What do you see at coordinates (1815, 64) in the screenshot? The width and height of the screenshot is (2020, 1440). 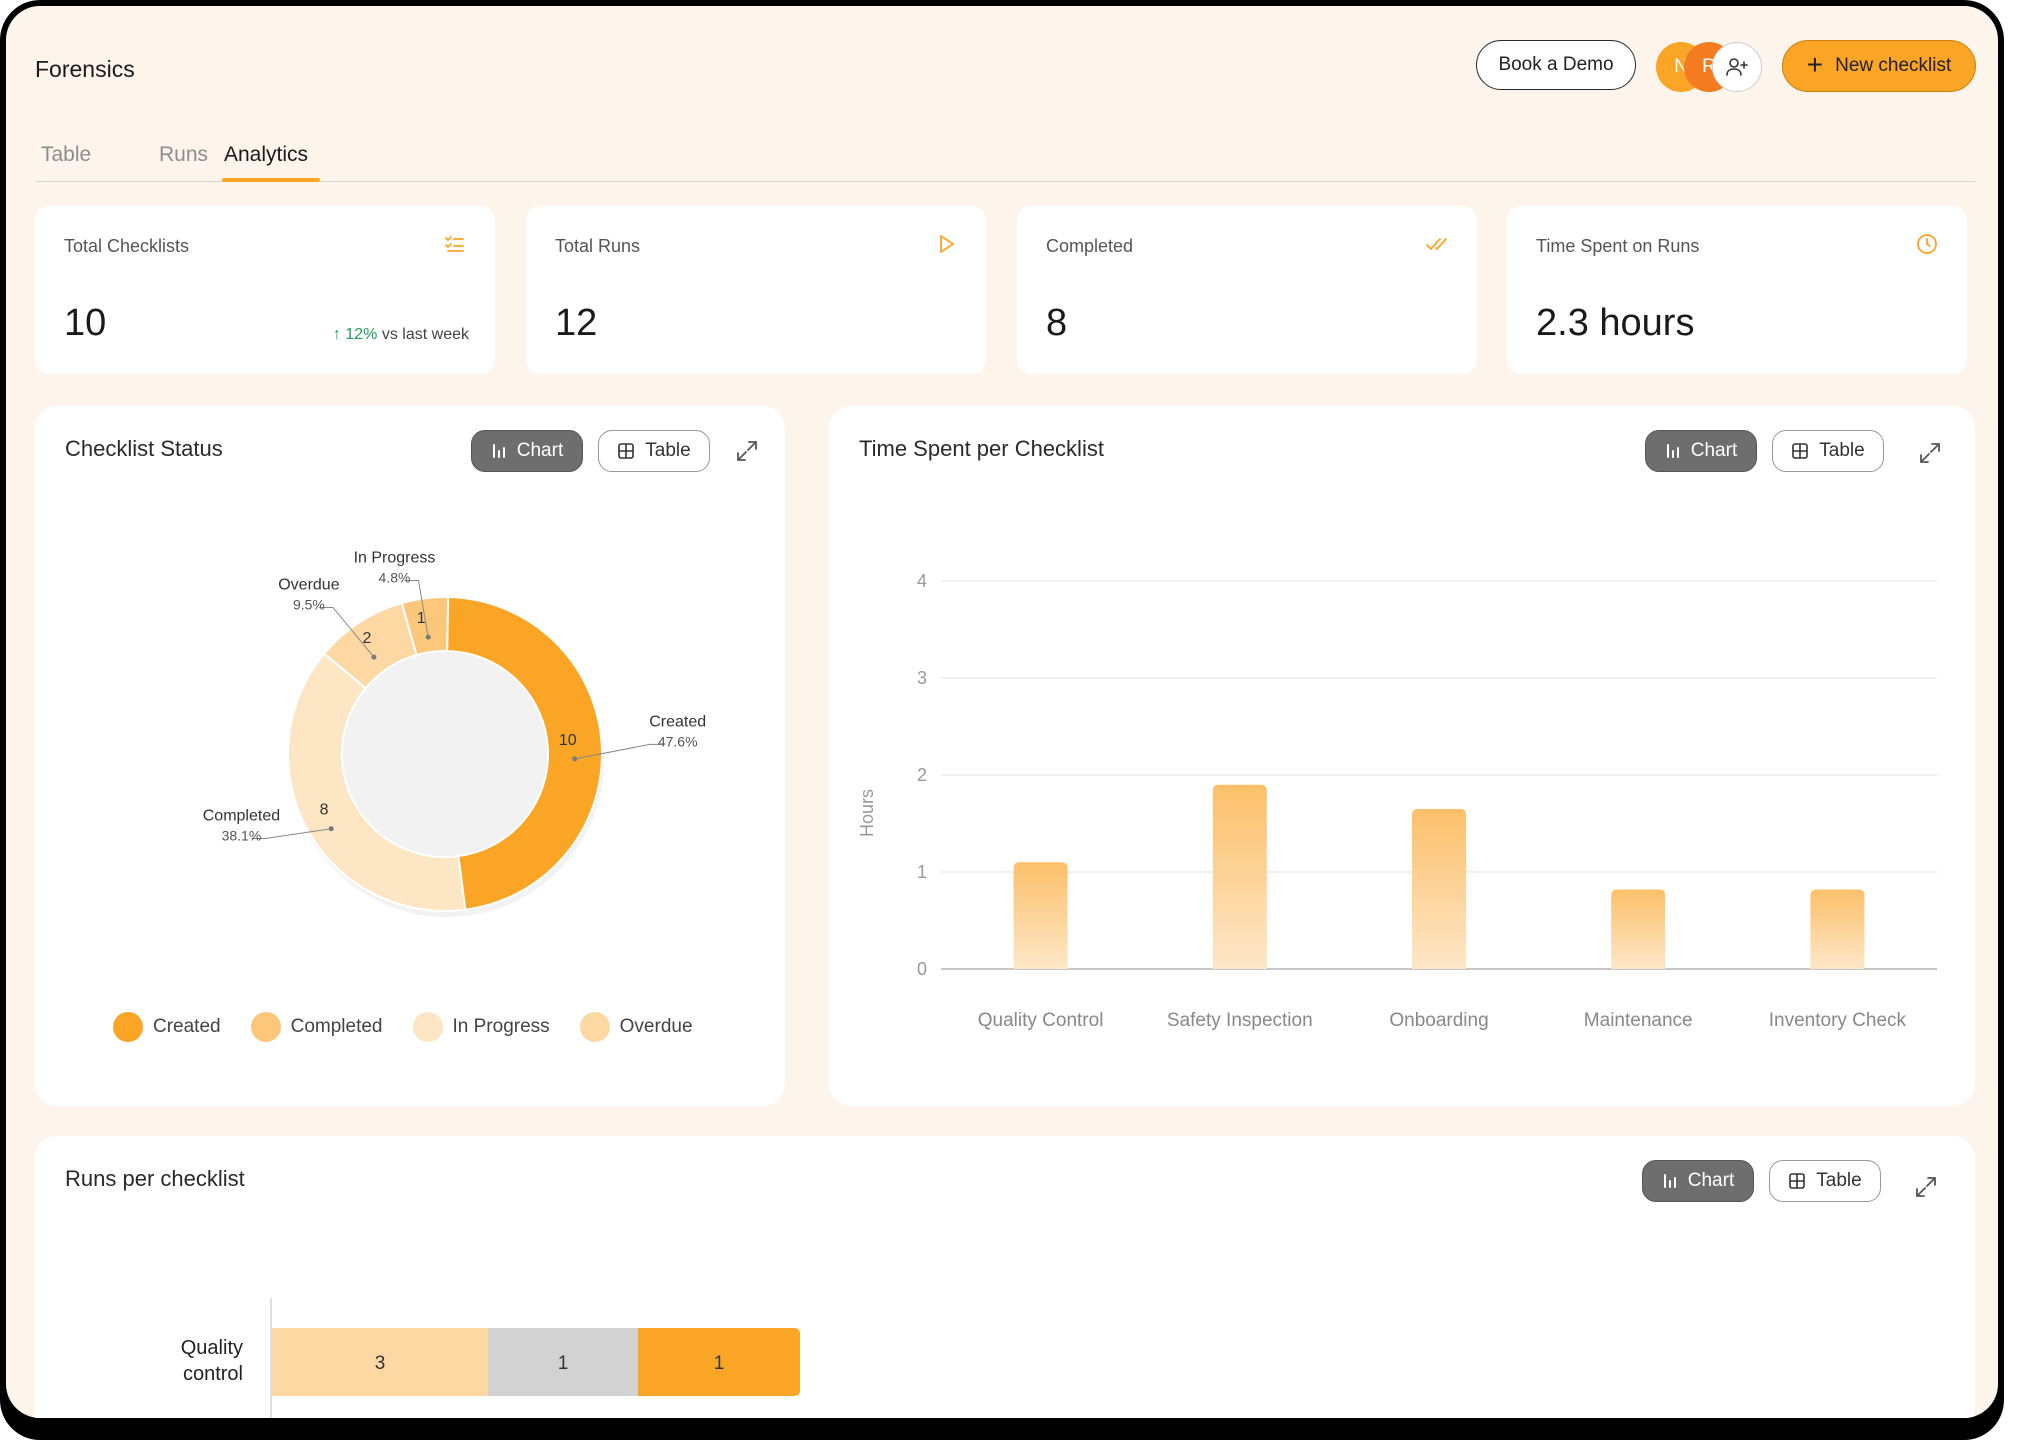 I see `plus-icon: +` at bounding box center [1815, 64].